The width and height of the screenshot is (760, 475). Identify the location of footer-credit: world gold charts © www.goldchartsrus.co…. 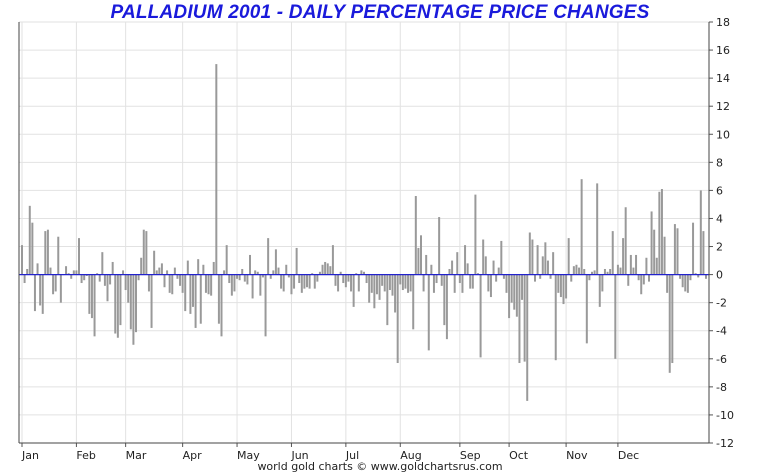
(380, 466).